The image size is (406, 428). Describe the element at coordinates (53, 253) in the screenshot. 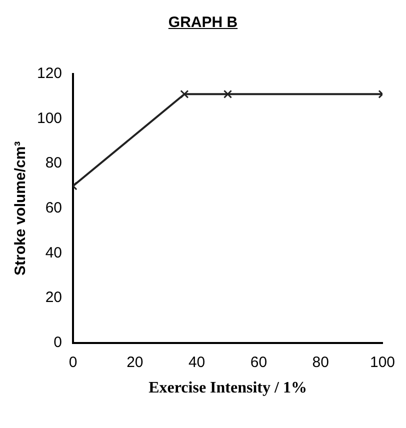

I see `y-tick-label: 40` at that location.